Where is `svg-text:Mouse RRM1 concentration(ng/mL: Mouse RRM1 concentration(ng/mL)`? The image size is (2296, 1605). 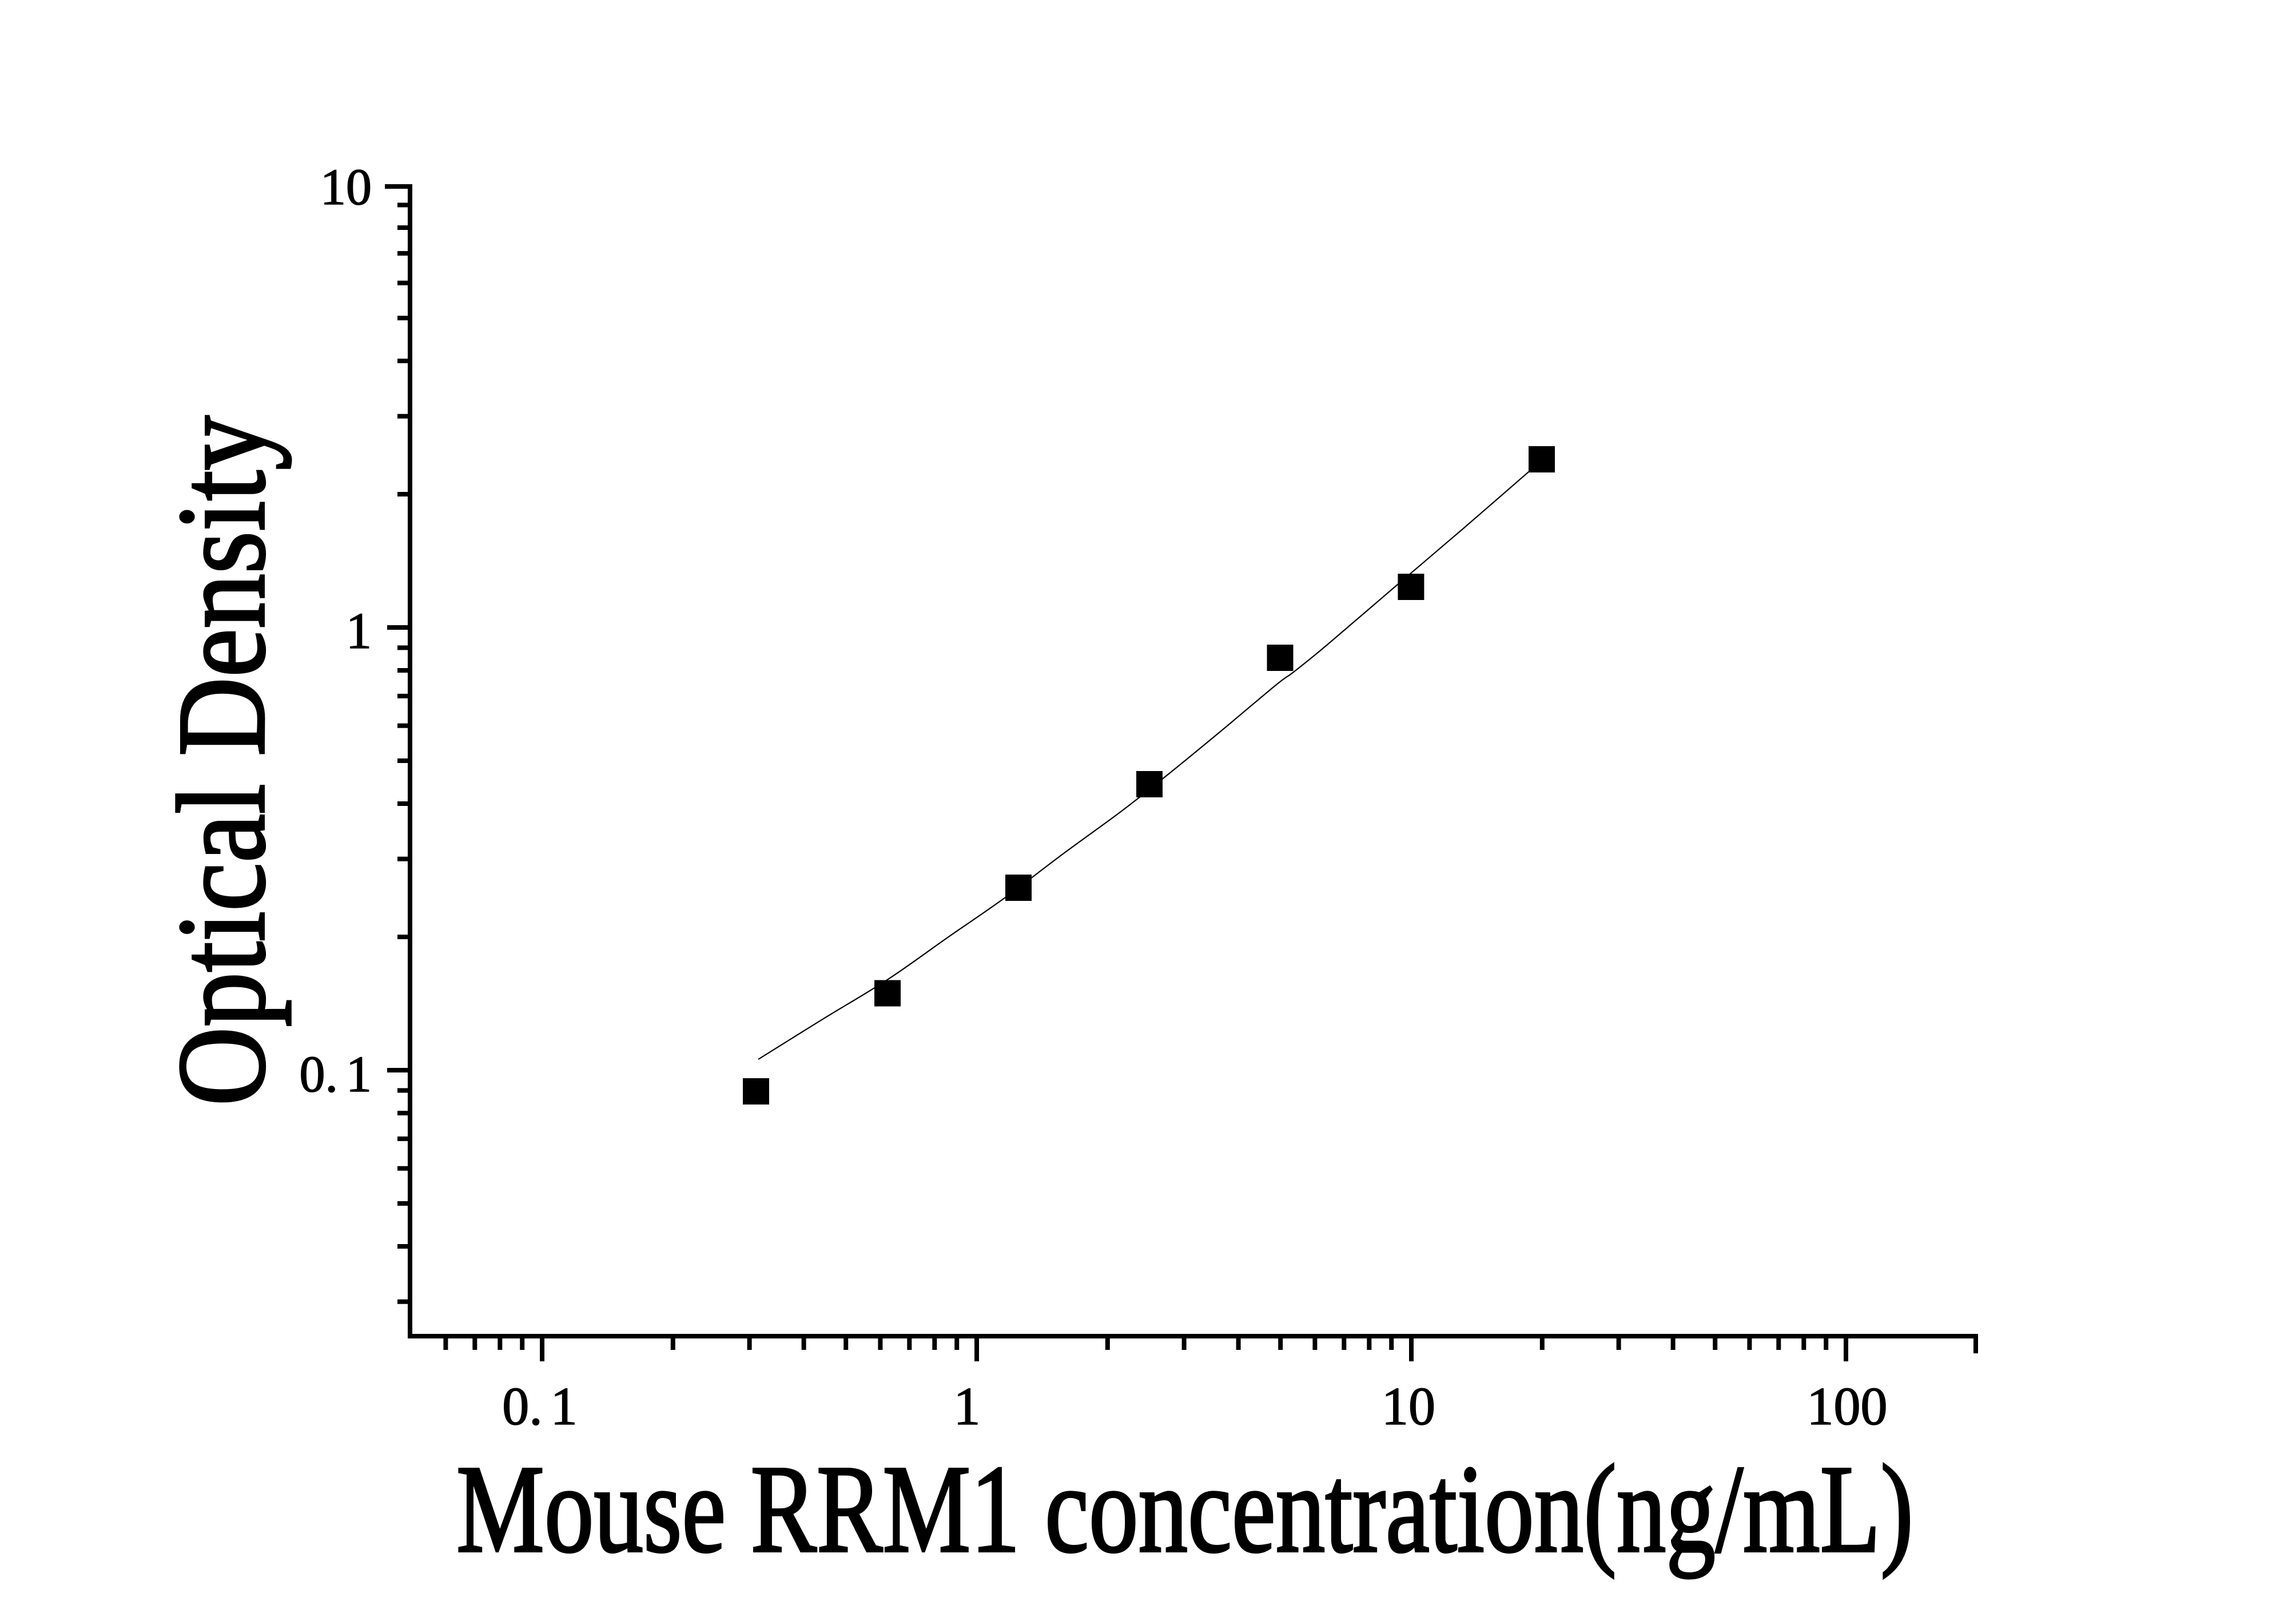
svg-text:Mouse RRM1 concentration(ng/mL: Mouse RRM1 concentration(ng/mL) is located at coordinates (1185, 1509).